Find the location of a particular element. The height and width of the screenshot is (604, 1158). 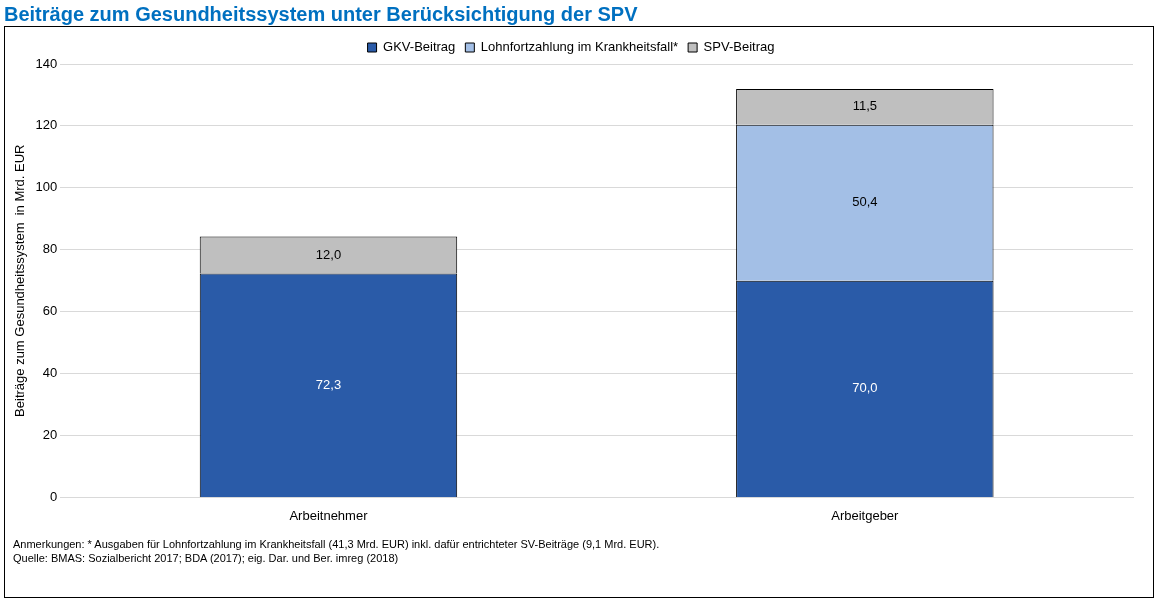

y-tick-label: 40 is located at coordinates (50, 373).